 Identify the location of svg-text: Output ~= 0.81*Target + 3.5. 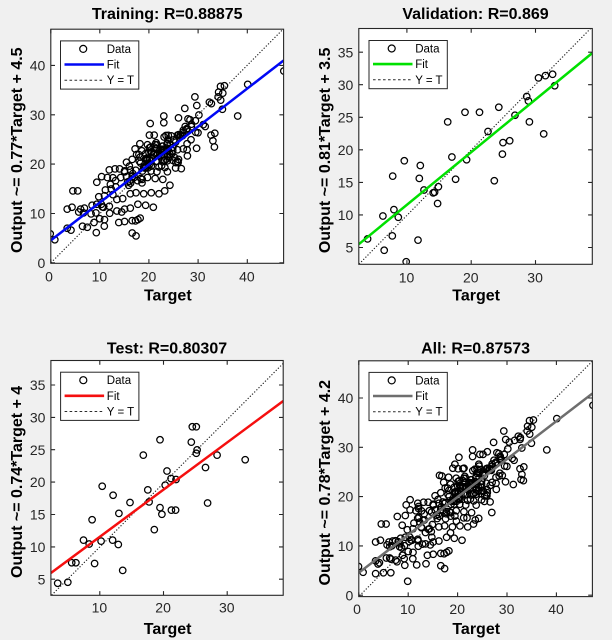
(325, 151).